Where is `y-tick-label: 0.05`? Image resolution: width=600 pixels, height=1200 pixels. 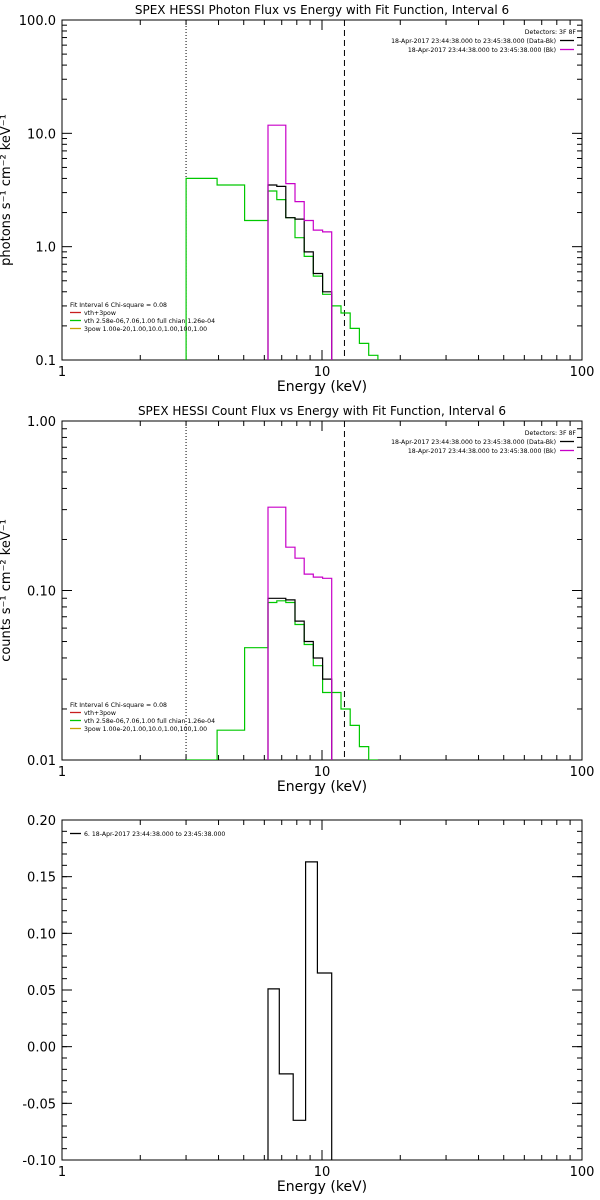
y-tick-label: 0.05 is located at coordinates (41, 991).